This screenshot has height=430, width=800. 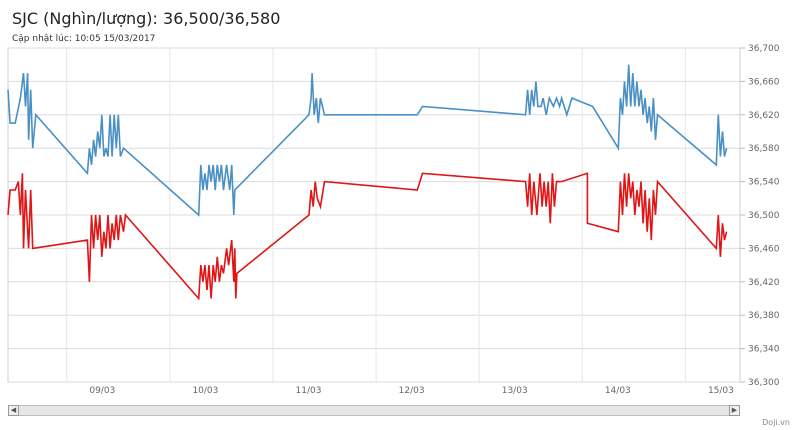 I want to click on x-tick-label: 10/03, so click(x=205, y=391).